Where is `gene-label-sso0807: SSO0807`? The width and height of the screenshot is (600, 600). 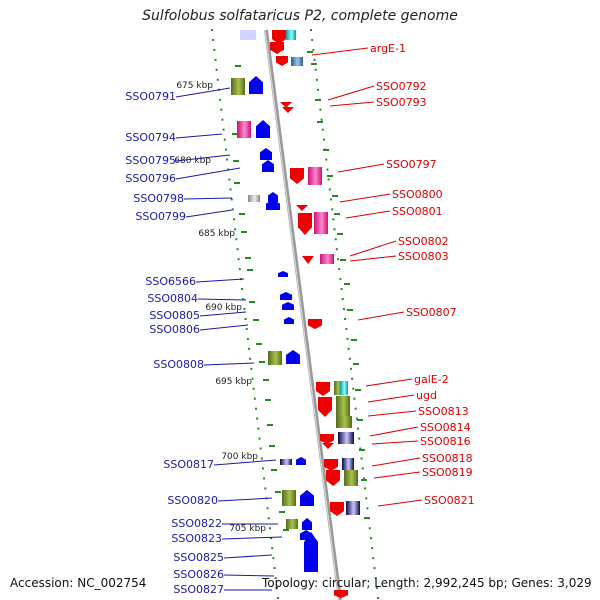
gene-label-sso0807: SSO0807 is located at coordinates (431, 312).